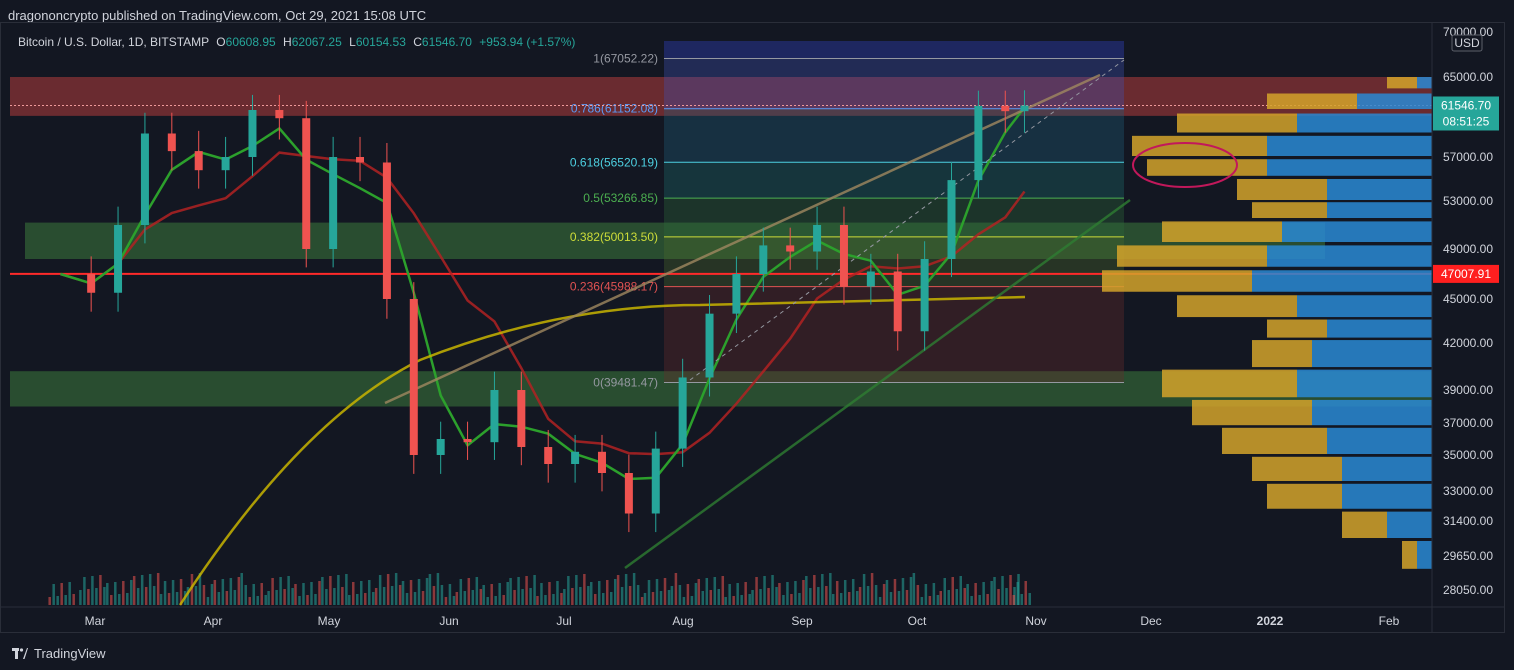  I want to click on time-tick: Aug, so click(682, 621).